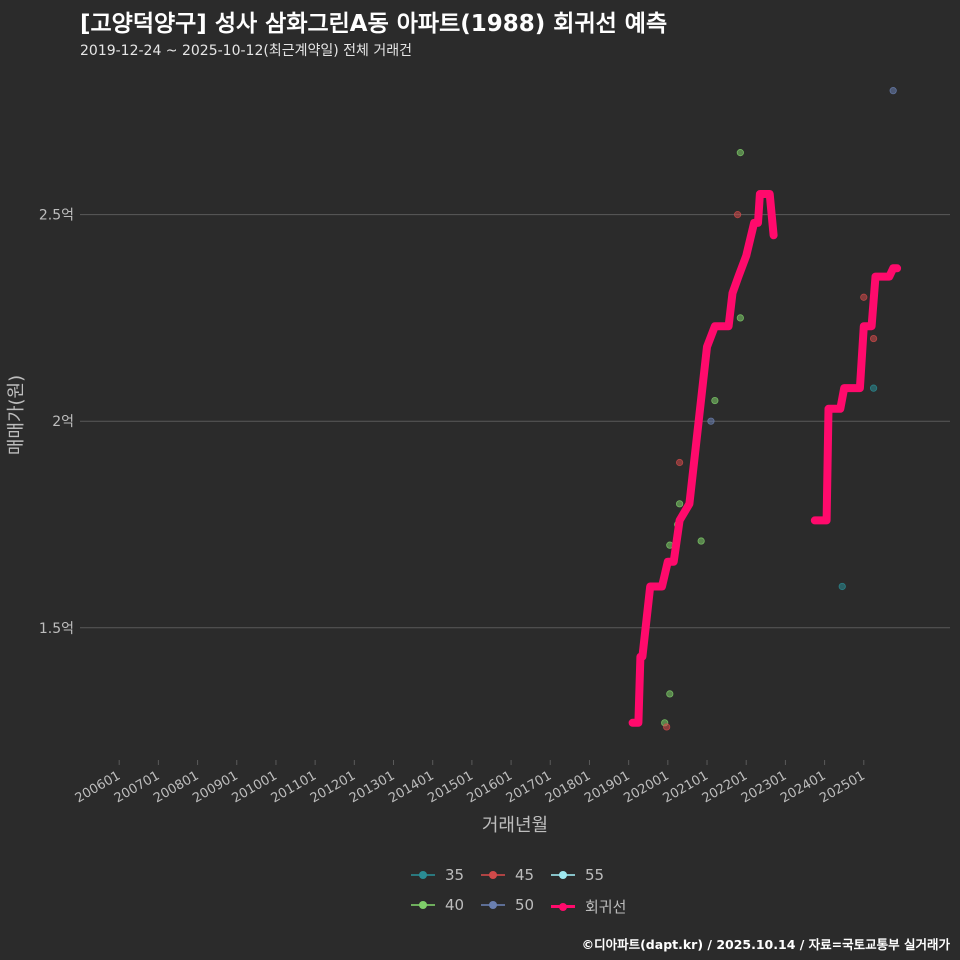 Image resolution: width=960 pixels, height=960 pixels. Describe the element at coordinates (437, 875) in the screenshot. I see `legend-item-35: 35` at that location.